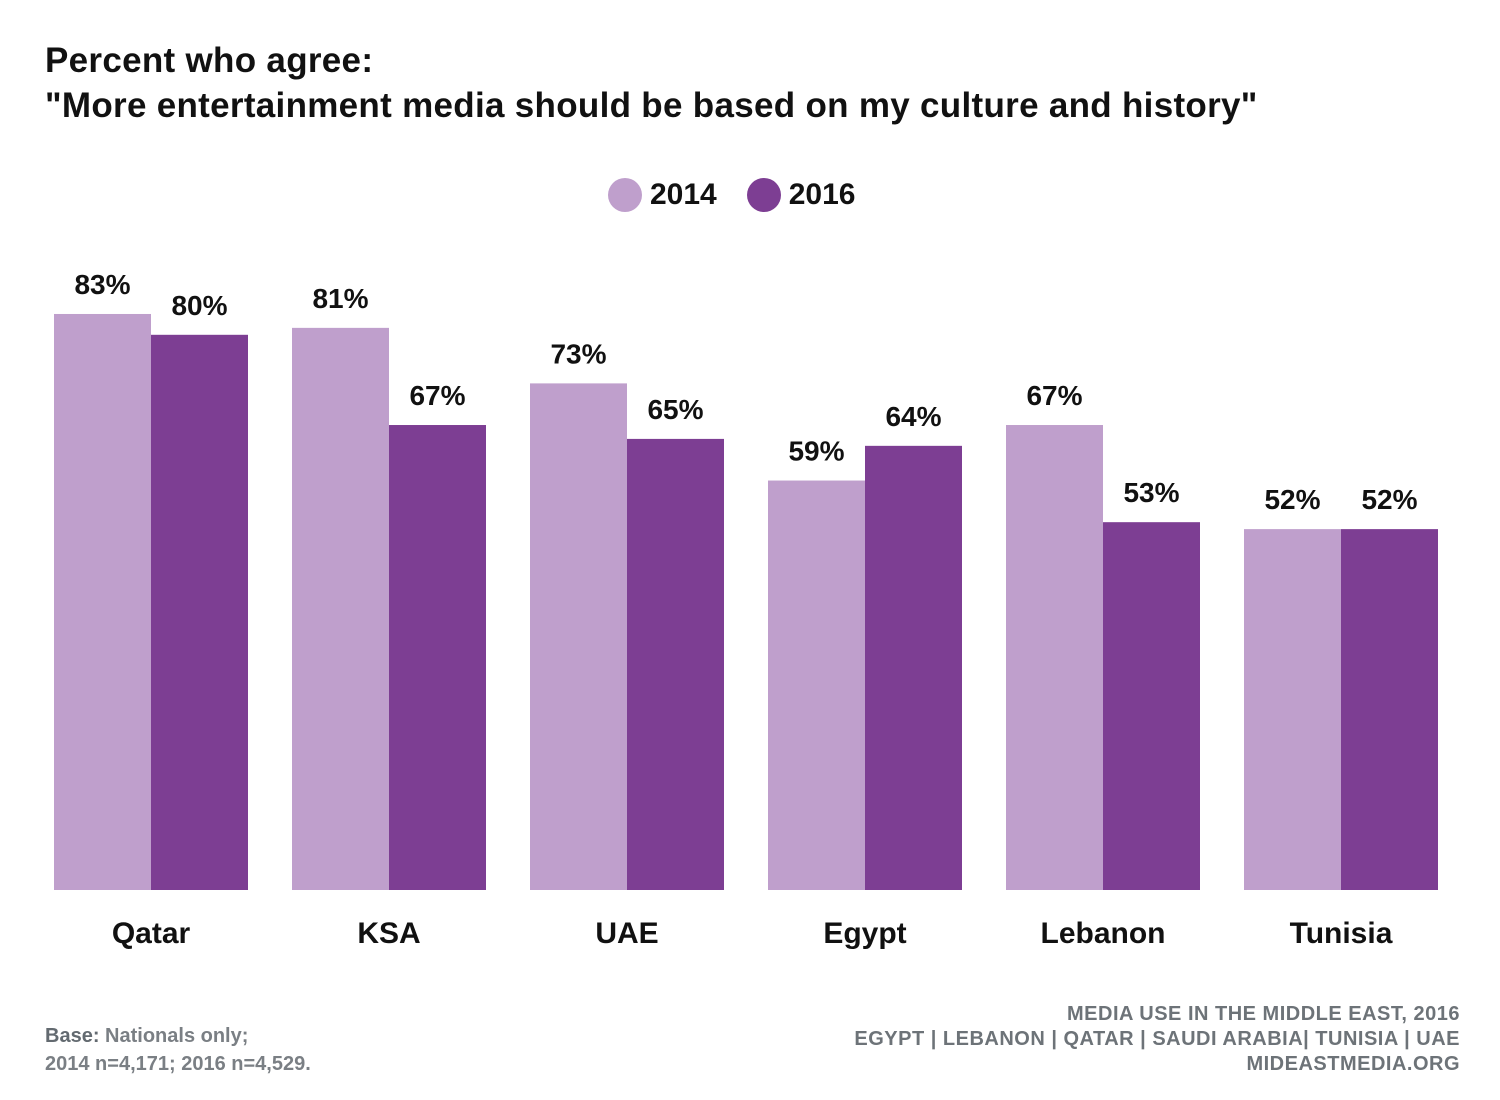 Image resolution: width=1500 pixels, height=1100 pixels. What do you see at coordinates (1054, 395) in the screenshot?
I see `data-label-lebanon-2014: 67%` at bounding box center [1054, 395].